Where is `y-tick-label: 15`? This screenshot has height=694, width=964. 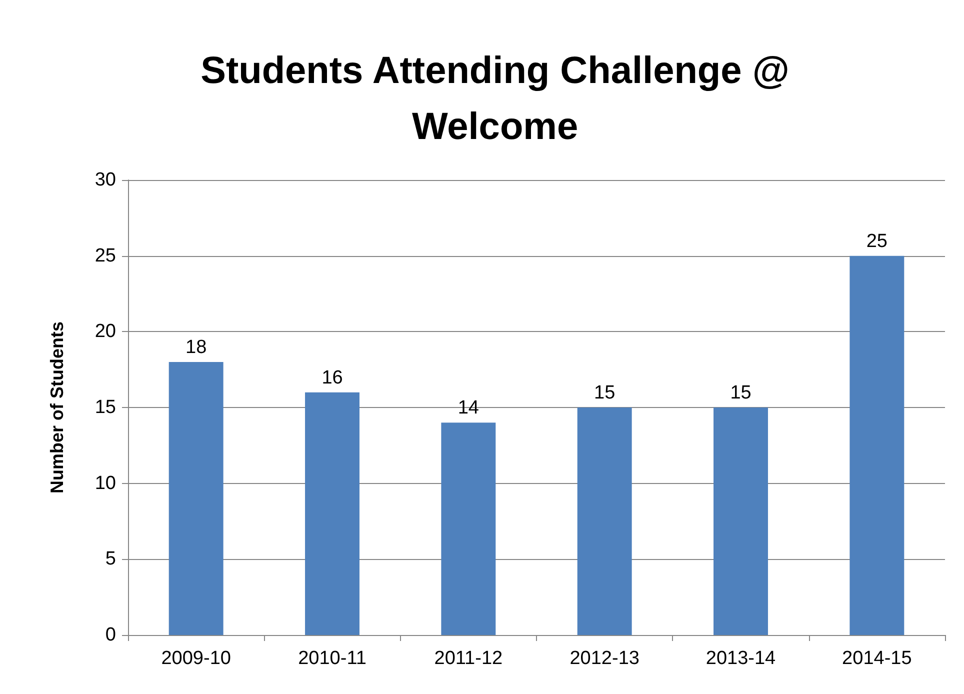
y-tick-label: 15 is located at coordinates (105, 407).